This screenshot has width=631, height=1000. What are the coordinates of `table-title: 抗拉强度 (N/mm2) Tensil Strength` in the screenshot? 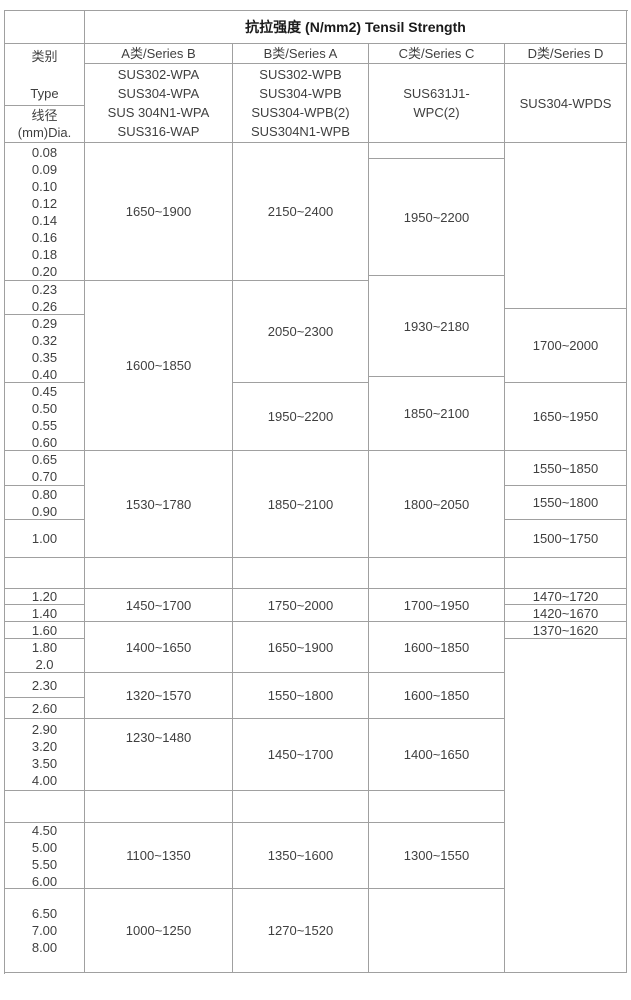 It's located at (356, 27).